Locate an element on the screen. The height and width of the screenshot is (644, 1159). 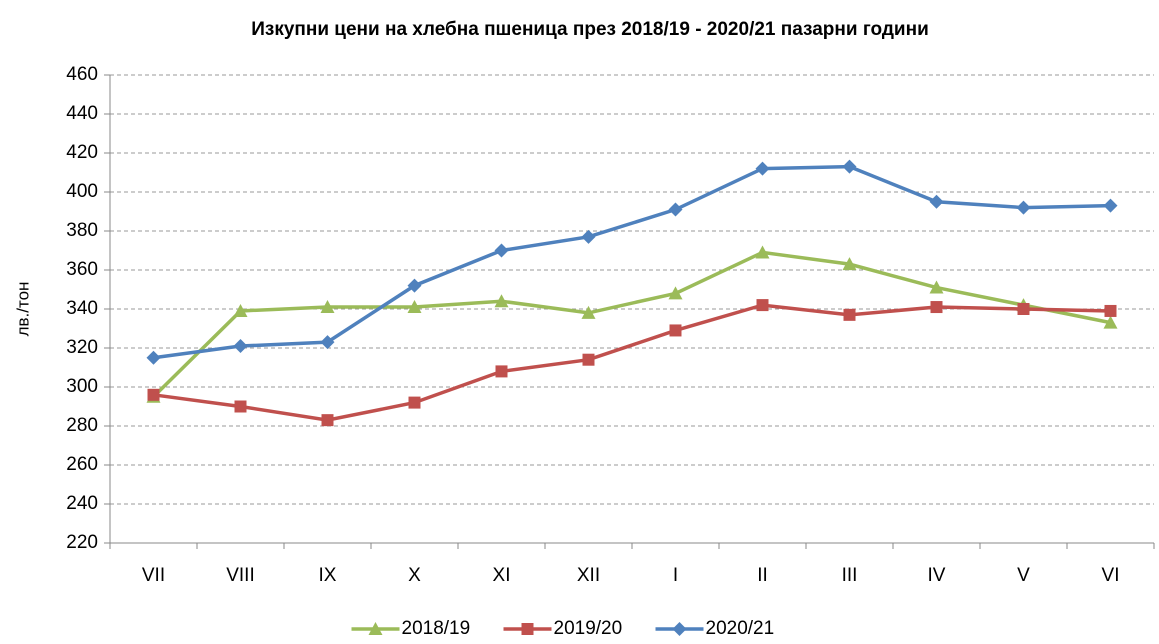
y-tick-label: 260 is located at coordinates (82, 464).